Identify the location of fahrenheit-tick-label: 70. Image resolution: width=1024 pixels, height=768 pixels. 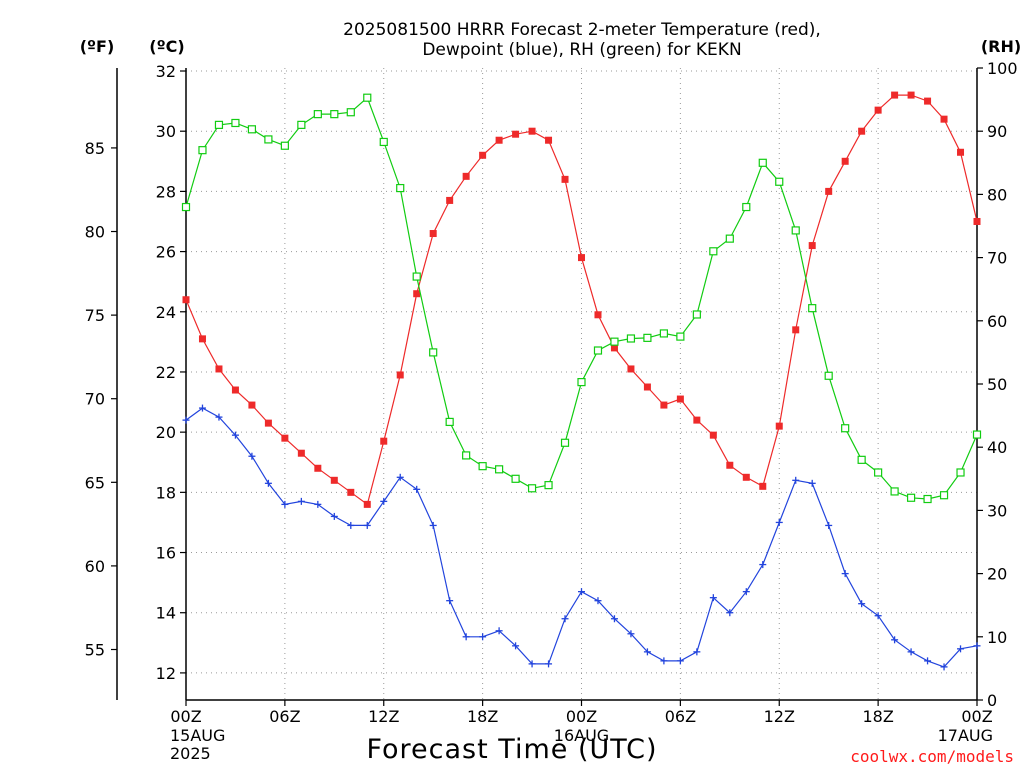
(95, 399).